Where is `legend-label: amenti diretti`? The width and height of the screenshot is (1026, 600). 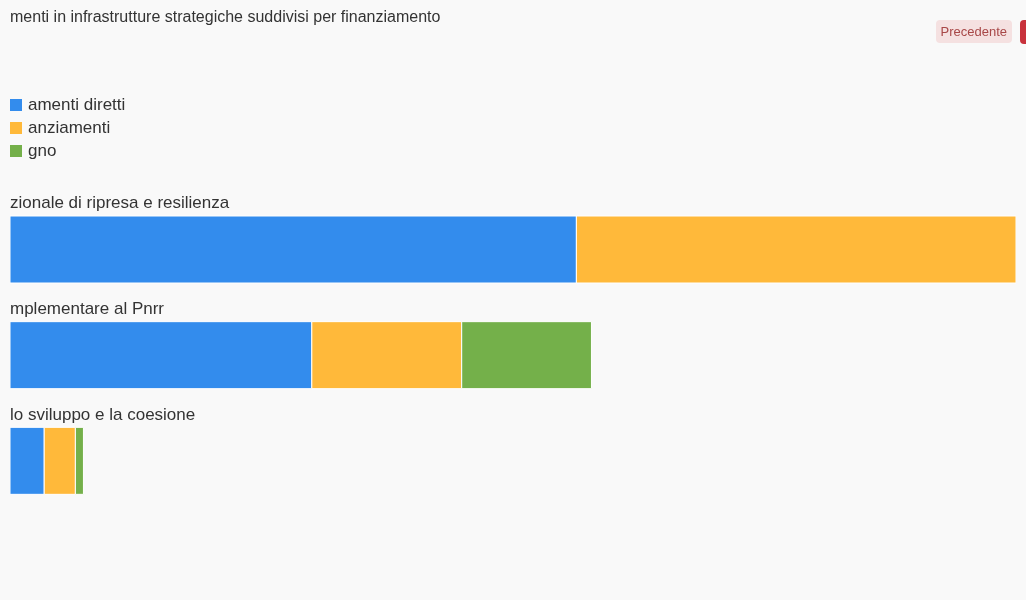 legend-label: amenti diretti is located at coordinates (77, 104).